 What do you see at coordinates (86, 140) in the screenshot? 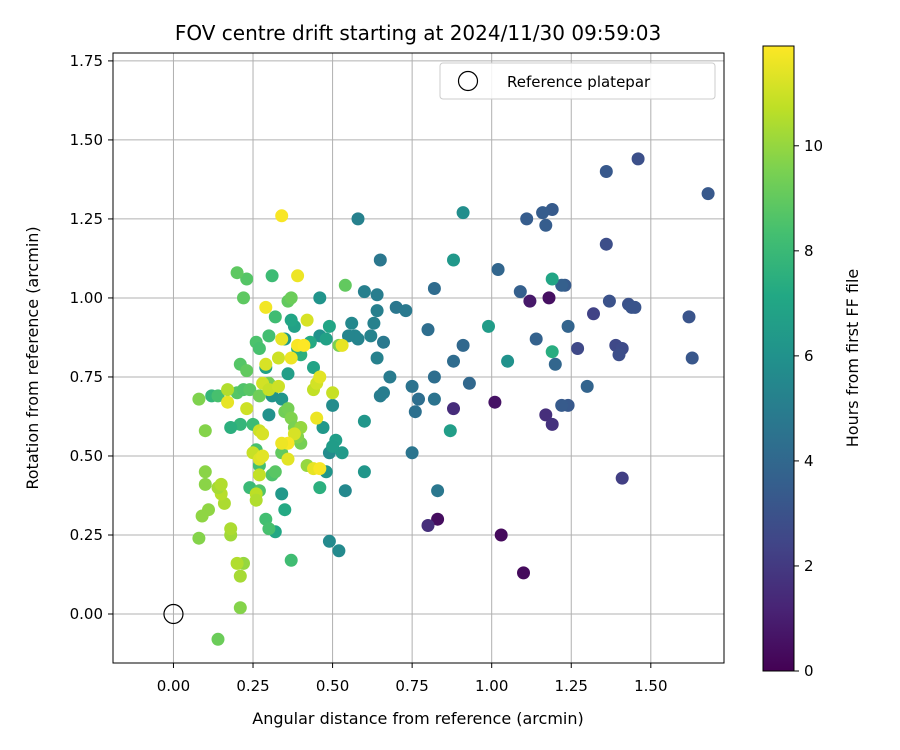
I see `y-tick-label: 1.50` at bounding box center [86, 140].